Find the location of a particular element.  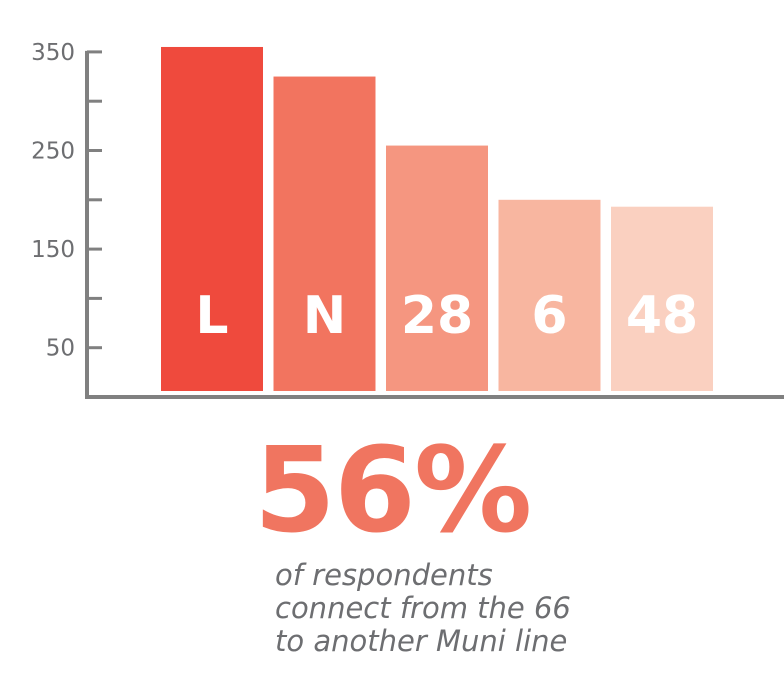

stat-caption-line-1: of respondents is located at coordinates (384, 575).